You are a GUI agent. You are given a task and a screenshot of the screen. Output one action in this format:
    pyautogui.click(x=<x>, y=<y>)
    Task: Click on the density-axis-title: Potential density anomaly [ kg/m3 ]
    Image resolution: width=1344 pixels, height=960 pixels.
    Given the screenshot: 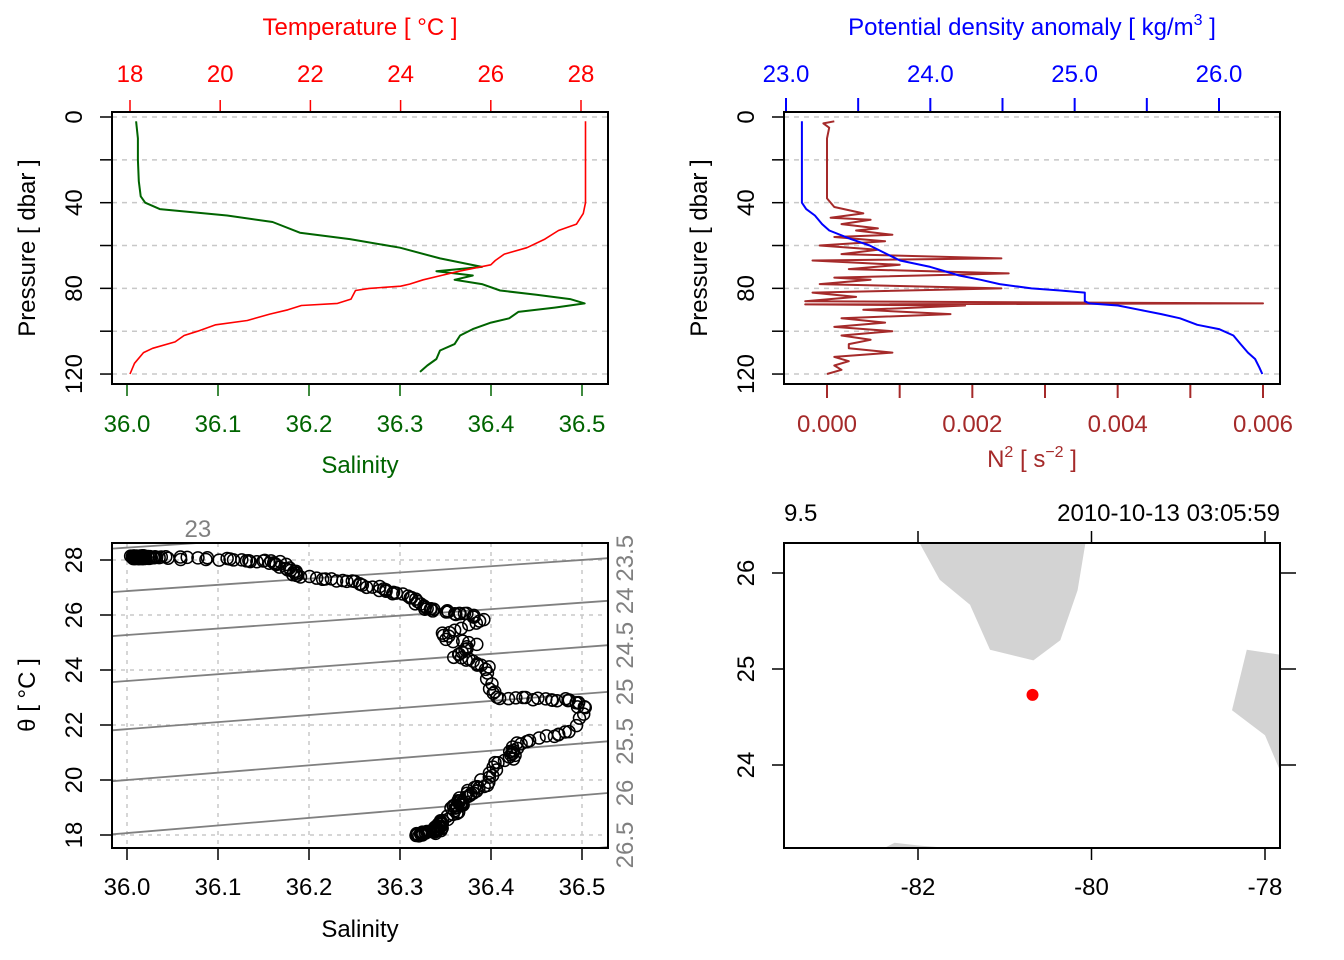 What is the action you would take?
    pyautogui.click(x=1032, y=26)
    